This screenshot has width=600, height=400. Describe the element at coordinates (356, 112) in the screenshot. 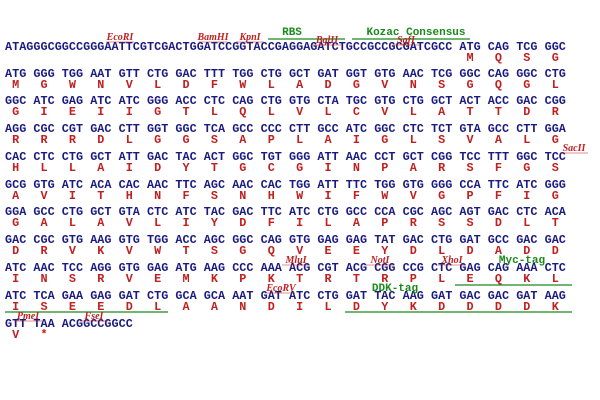

I see `amino-acid: C` at that location.